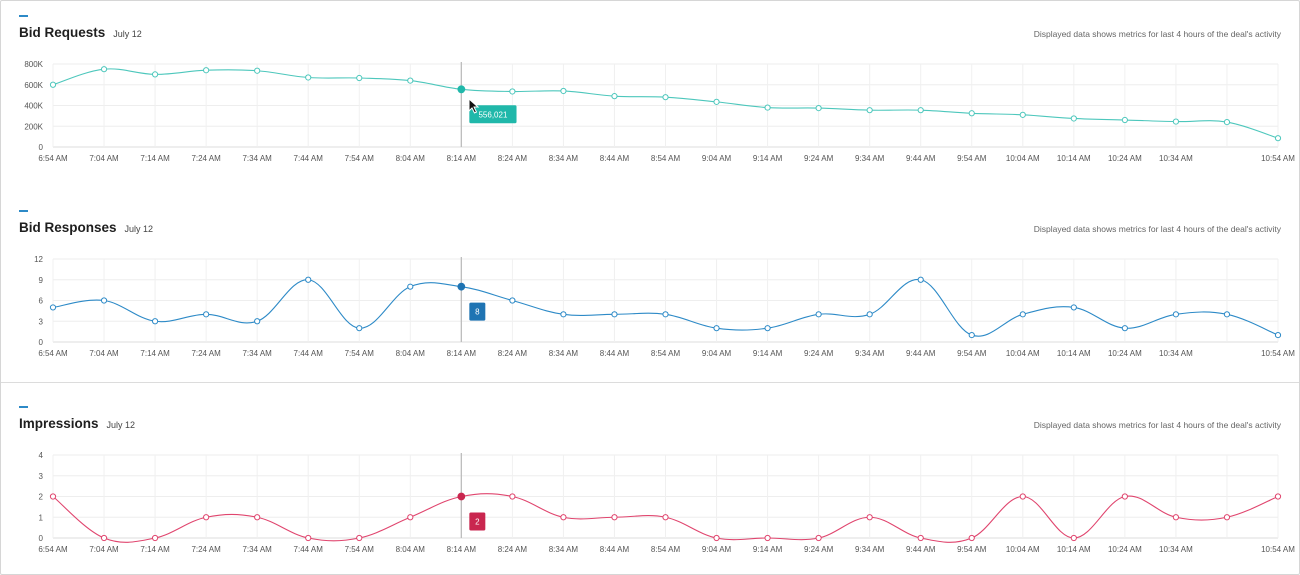 The image size is (1300, 575). What do you see at coordinates (38, 259) in the screenshot?
I see `y-tick-label: 12` at bounding box center [38, 259].